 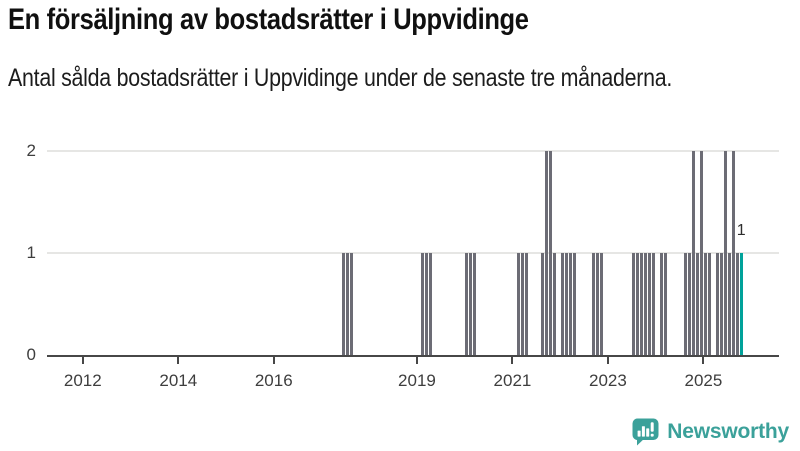 I want to click on newsworthy-logo: Newsworthy, so click(x=710, y=432).